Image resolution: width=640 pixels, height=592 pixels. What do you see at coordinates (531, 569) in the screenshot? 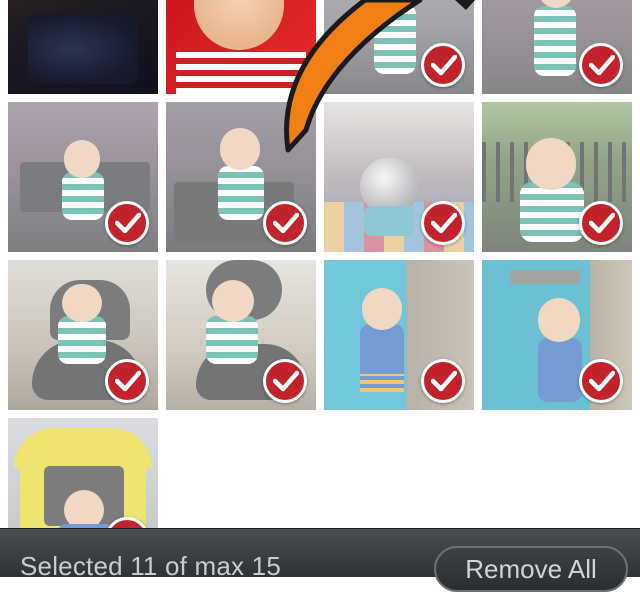
I see `remove-all-button: Remove All` at bounding box center [531, 569].